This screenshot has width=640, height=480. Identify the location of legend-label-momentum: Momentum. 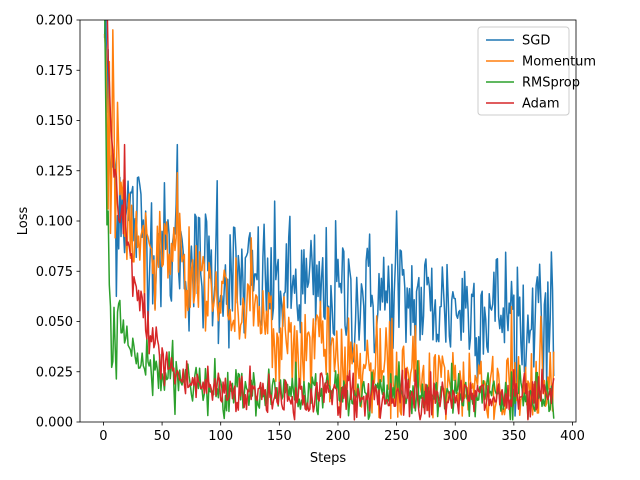
(559, 62).